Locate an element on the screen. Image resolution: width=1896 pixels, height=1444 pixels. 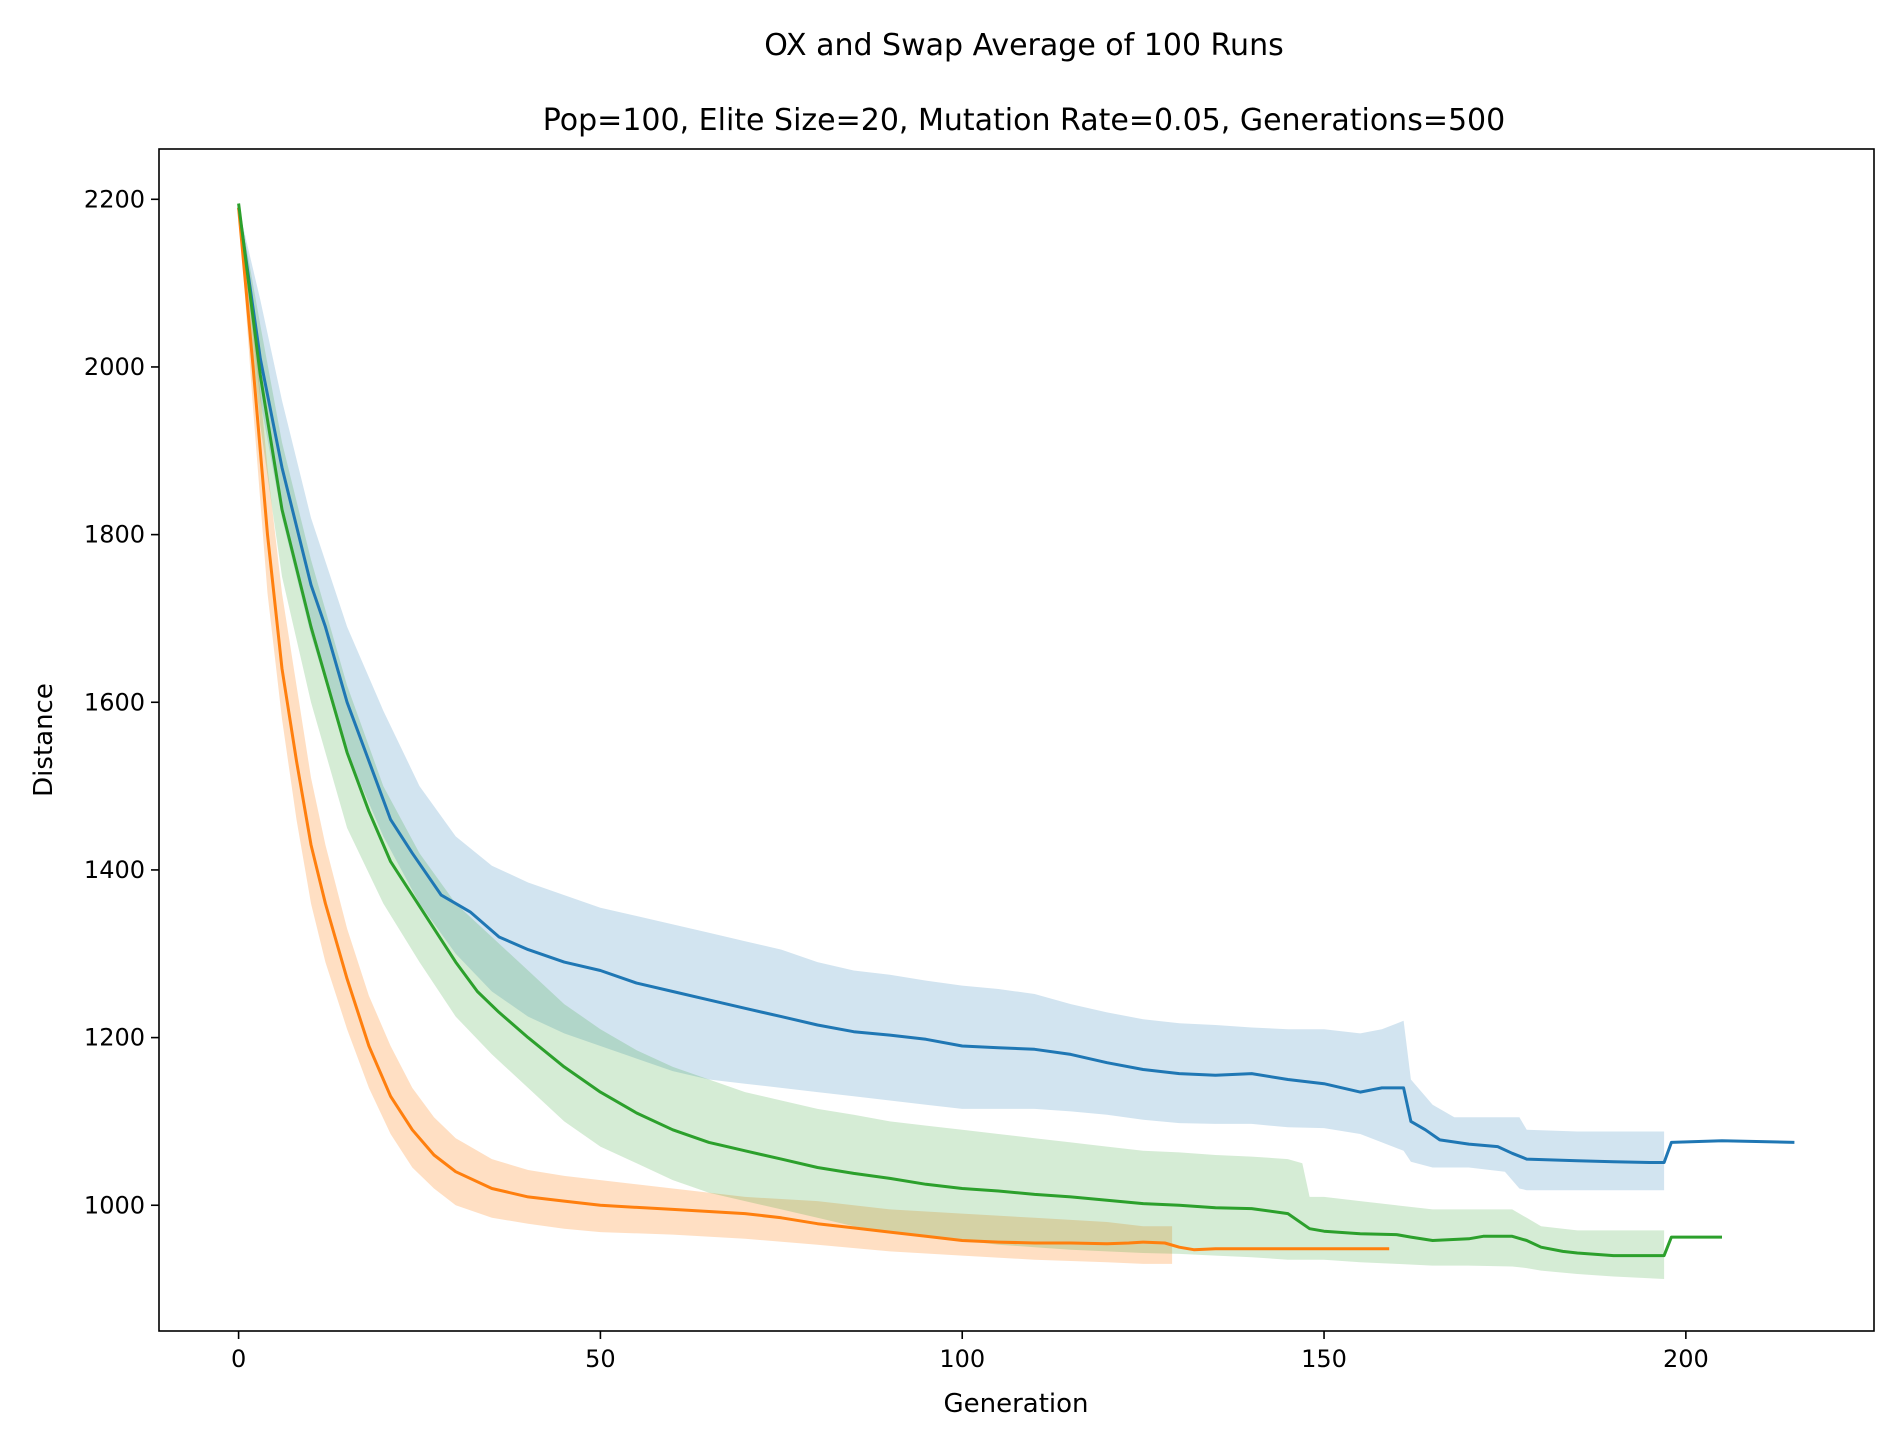
y-axis-ticks: 1000 1200 1400 1600 1800 2000 2200 is located at coordinates (121, 702).